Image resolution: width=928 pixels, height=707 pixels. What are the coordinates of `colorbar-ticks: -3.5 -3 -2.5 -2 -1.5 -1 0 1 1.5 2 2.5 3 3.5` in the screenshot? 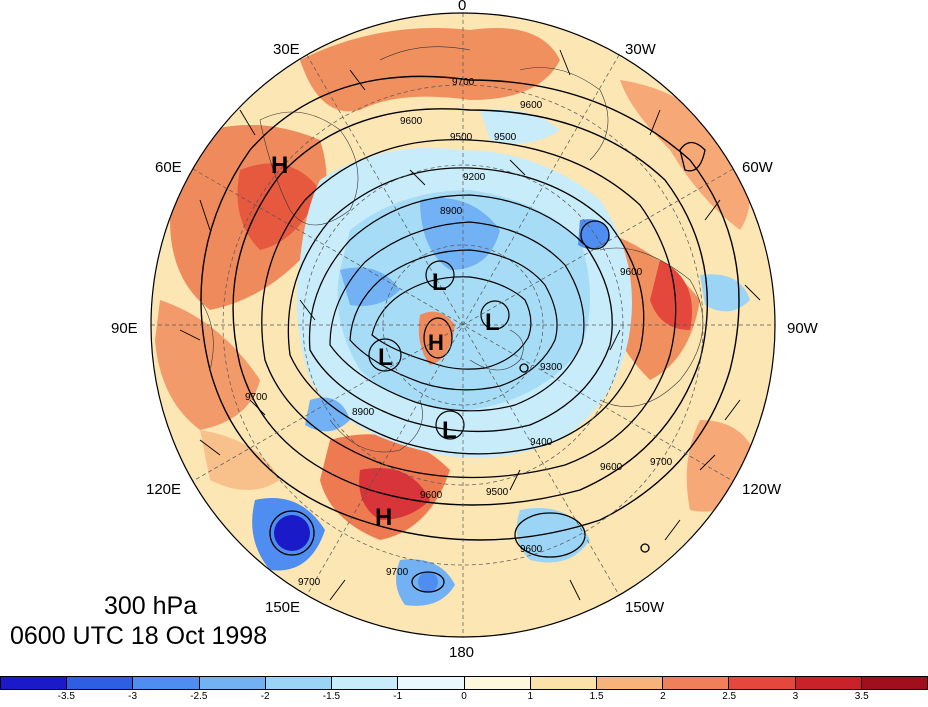 It's located at (464, 696).